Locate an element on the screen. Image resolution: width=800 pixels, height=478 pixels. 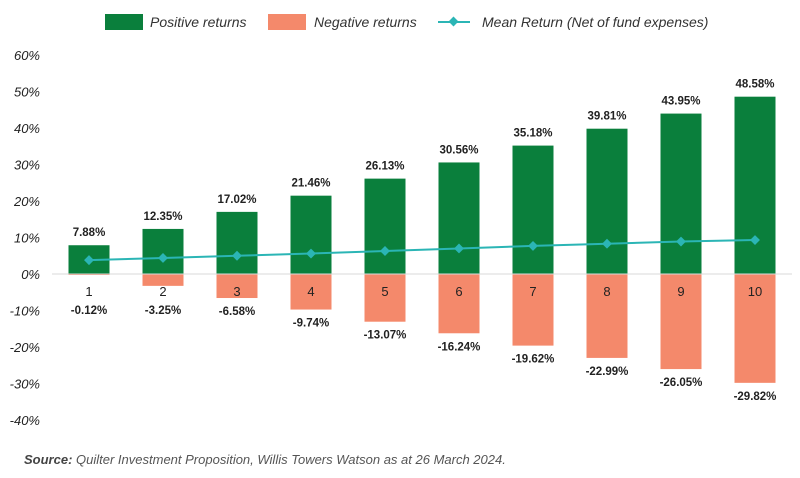
legend-label-negative: Negative returns is located at coordinates (365, 22).